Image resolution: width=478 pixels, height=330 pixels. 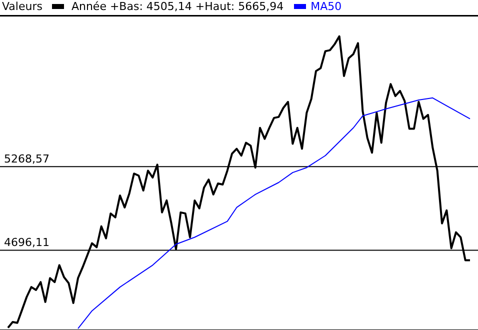 What do you see at coordinates (27, 159) in the screenshot?
I see `y-tick-label: 5268,57` at bounding box center [27, 159].